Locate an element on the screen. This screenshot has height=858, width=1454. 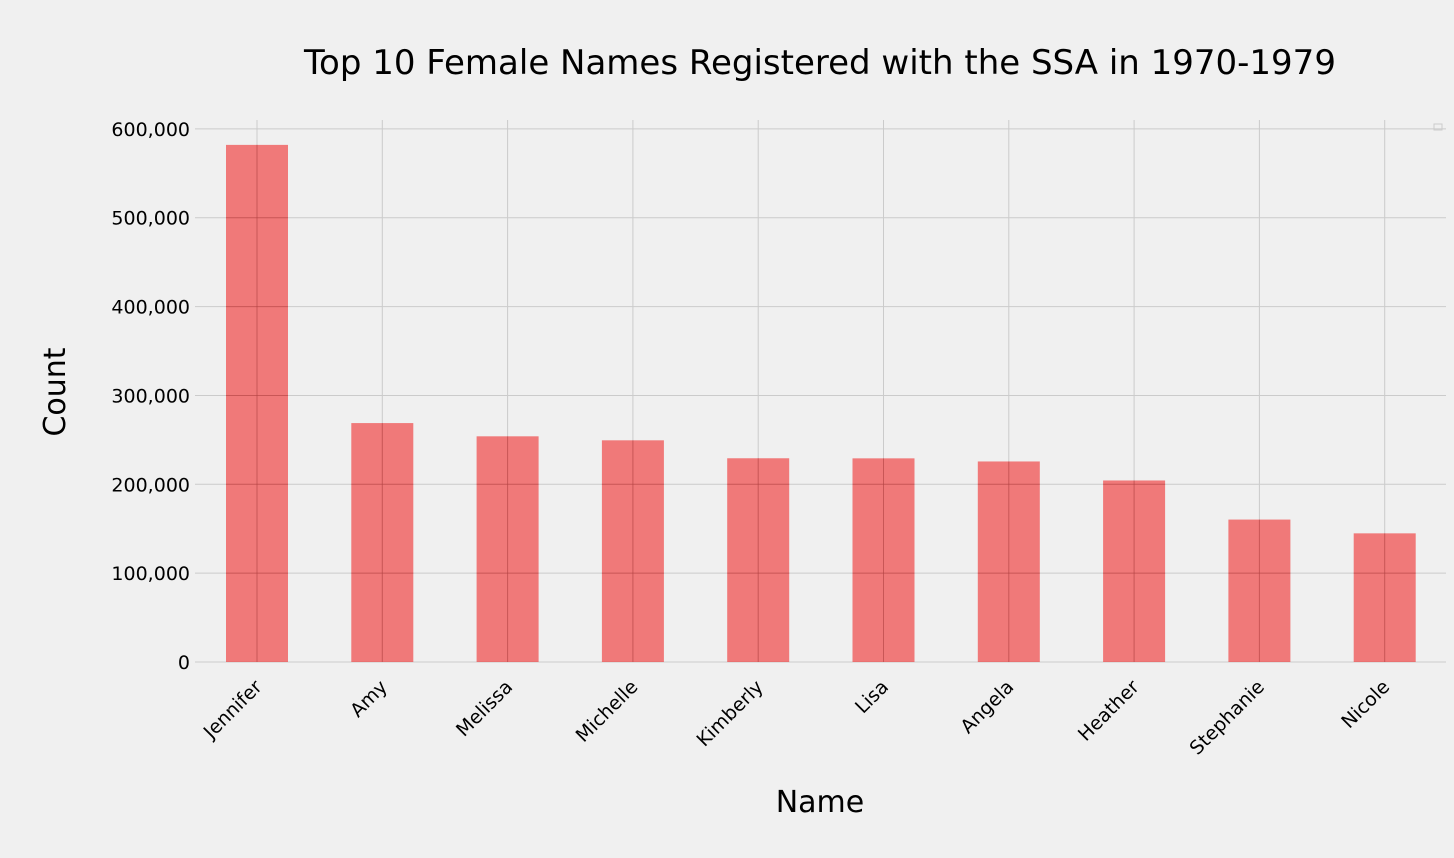
bar-stephanie is located at coordinates (1259, 590).